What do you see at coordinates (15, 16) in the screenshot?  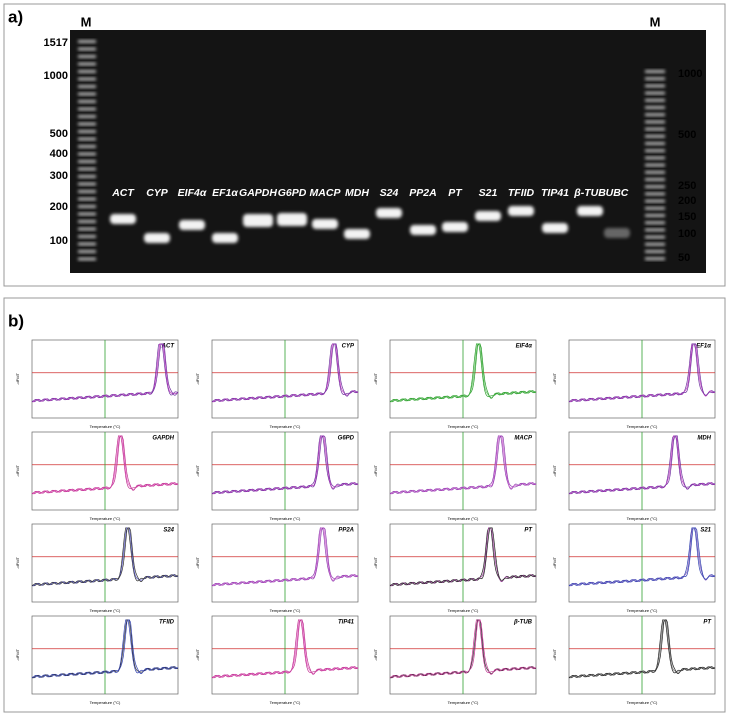 I see `panel-label: a)` at bounding box center [15, 16].